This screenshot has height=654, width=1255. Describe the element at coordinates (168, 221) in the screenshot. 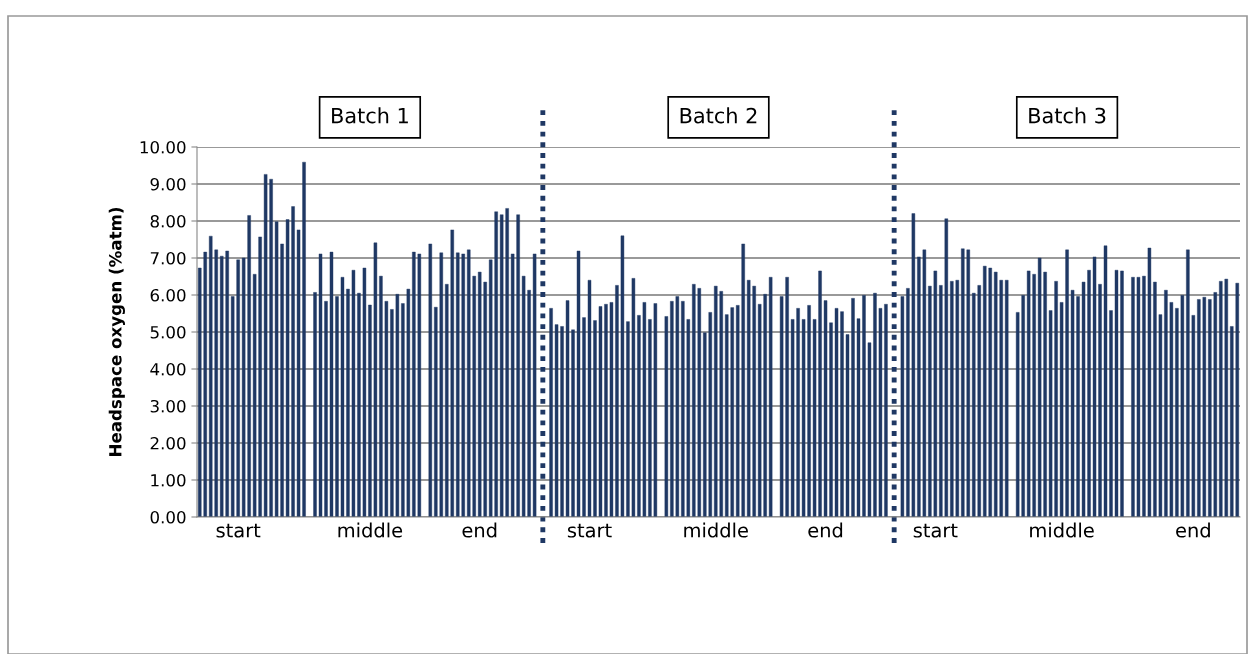

I see `y-tick-label: 8.00` at that location.